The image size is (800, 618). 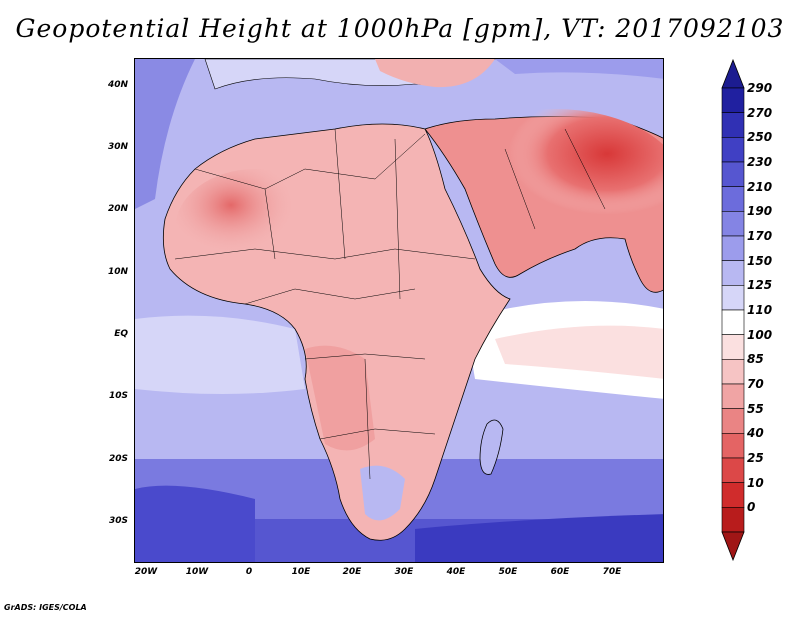 I want to click on colorbar-label: 70, so click(x=755, y=384).